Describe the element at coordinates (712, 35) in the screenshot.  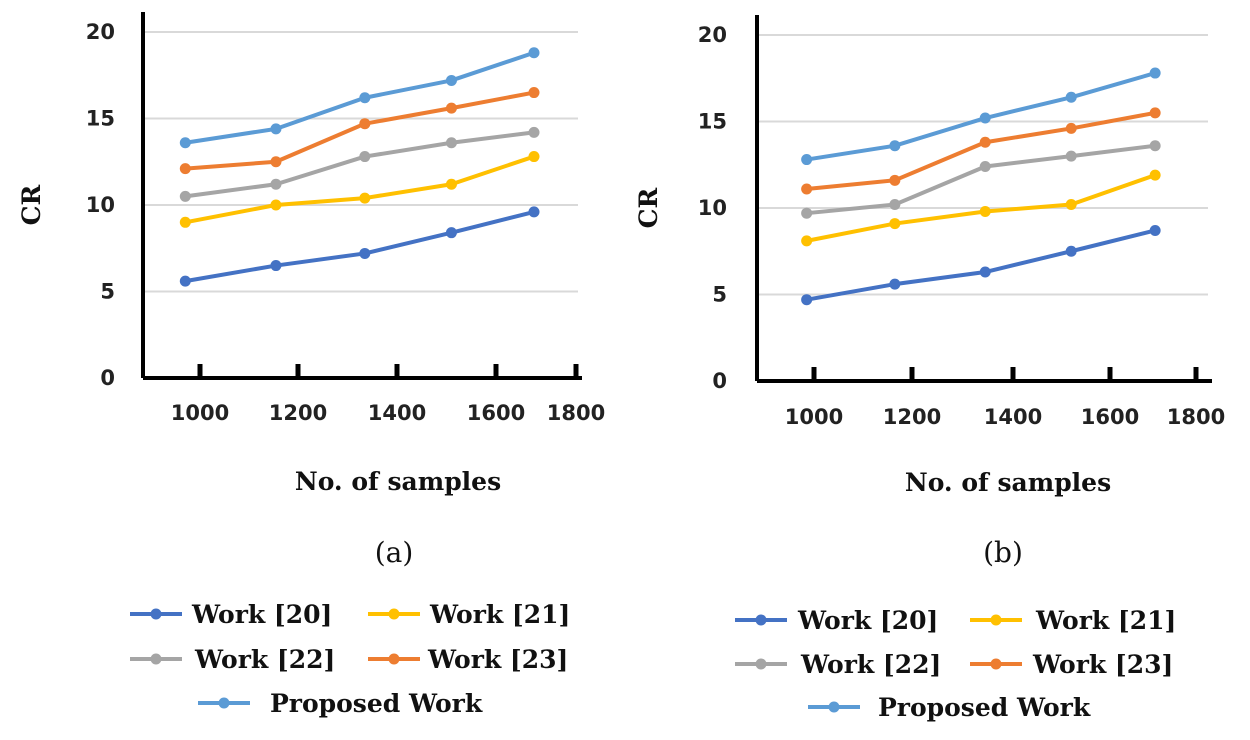
I see `y-tick-label: 20` at that location.